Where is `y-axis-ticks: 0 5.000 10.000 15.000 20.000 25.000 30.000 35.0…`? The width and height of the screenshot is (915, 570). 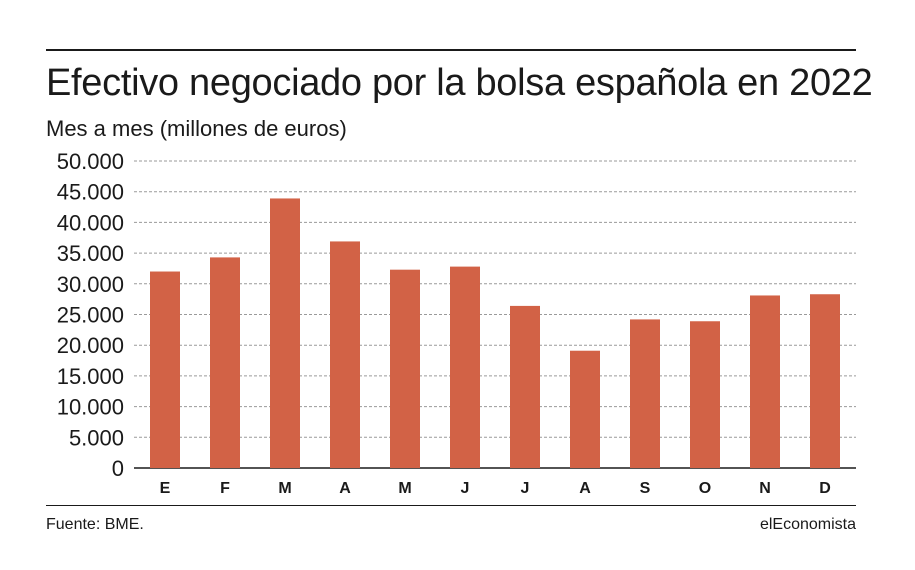
y-axis-ticks: 0 5.000 10.000 15.000 20.000 25.000 30.000 35.0… is located at coordinates (90, 315).